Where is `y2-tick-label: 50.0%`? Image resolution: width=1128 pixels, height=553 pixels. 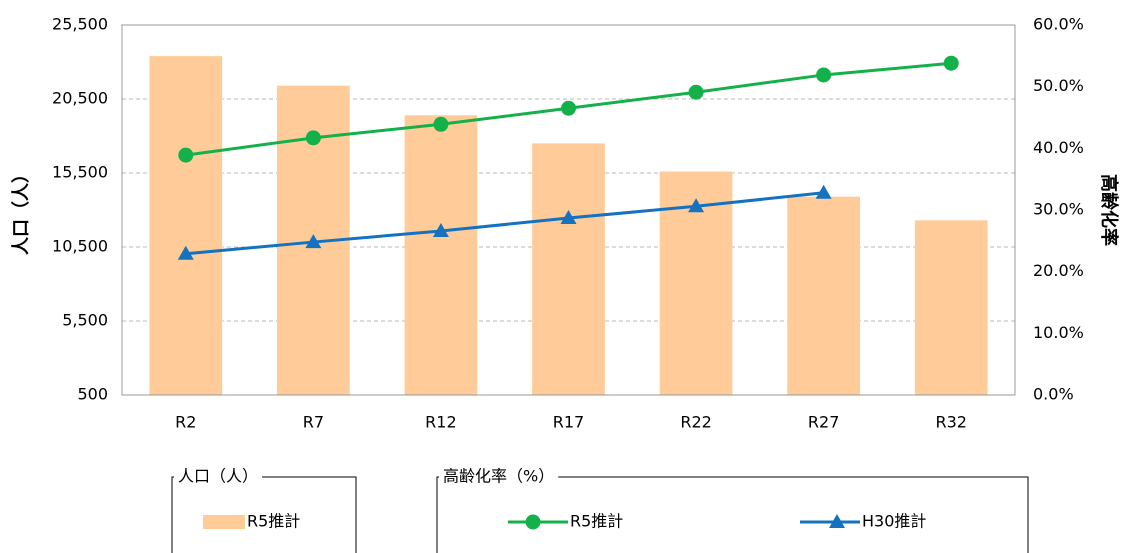 y2-tick-label: 50.0% is located at coordinates (1058, 85).